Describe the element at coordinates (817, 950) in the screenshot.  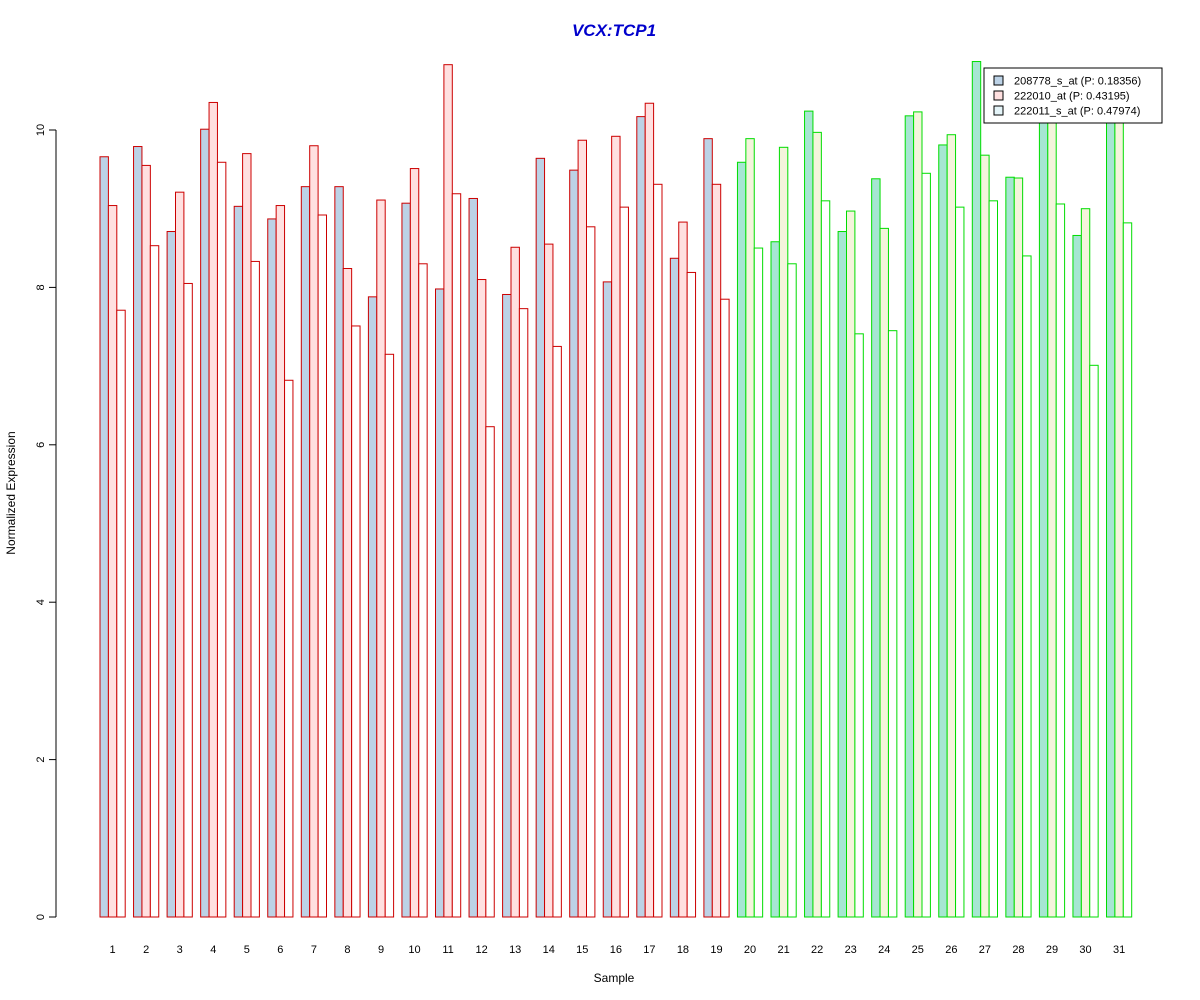
I see `x-tick-label: 22` at that location.